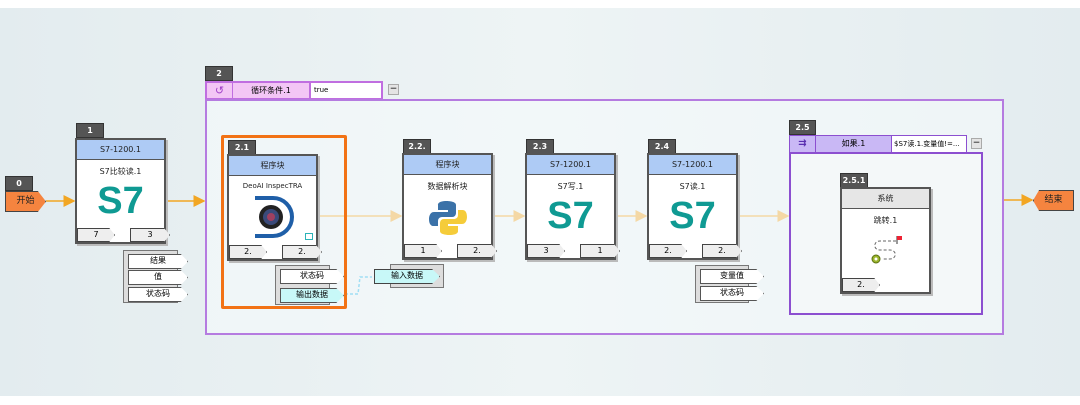 This screenshot has width=1080, height=405. What do you see at coordinates (312, 295) in the screenshot?
I see `output-data: 输出数据` at bounding box center [312, 295].